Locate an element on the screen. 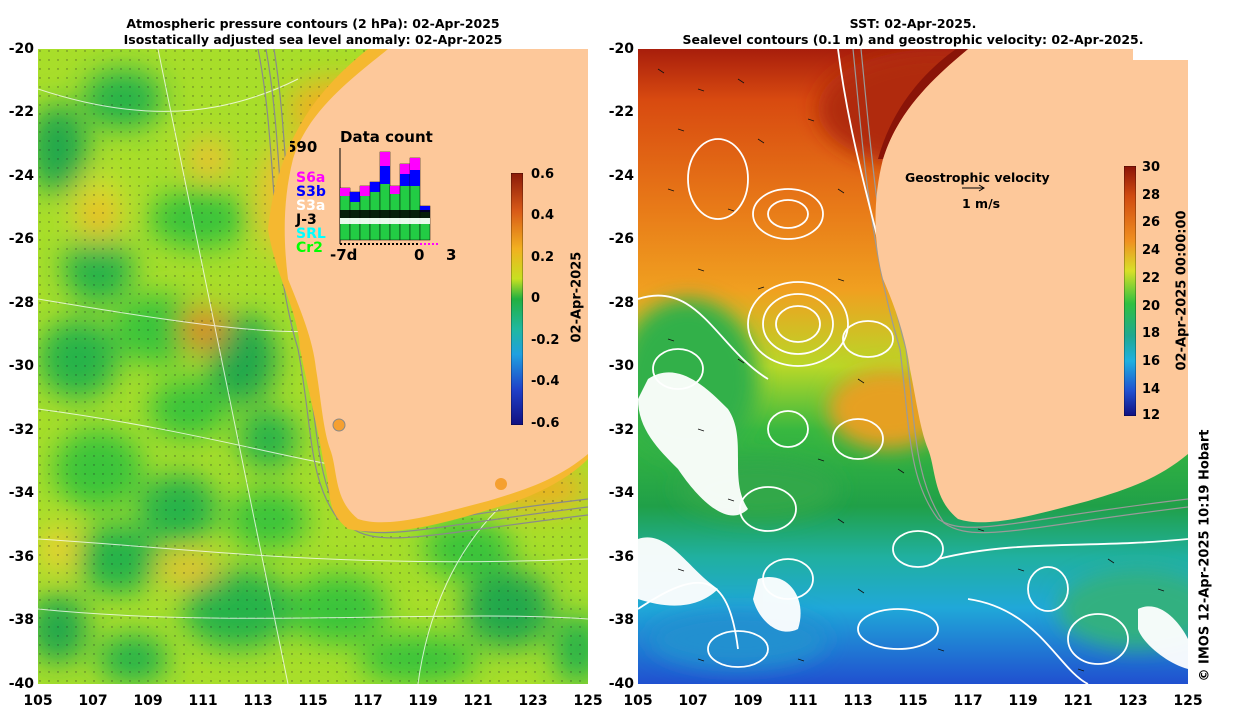 The image size is (1250, 720). left-cb-tick: -0.4 is located at coordinates (545, 381).